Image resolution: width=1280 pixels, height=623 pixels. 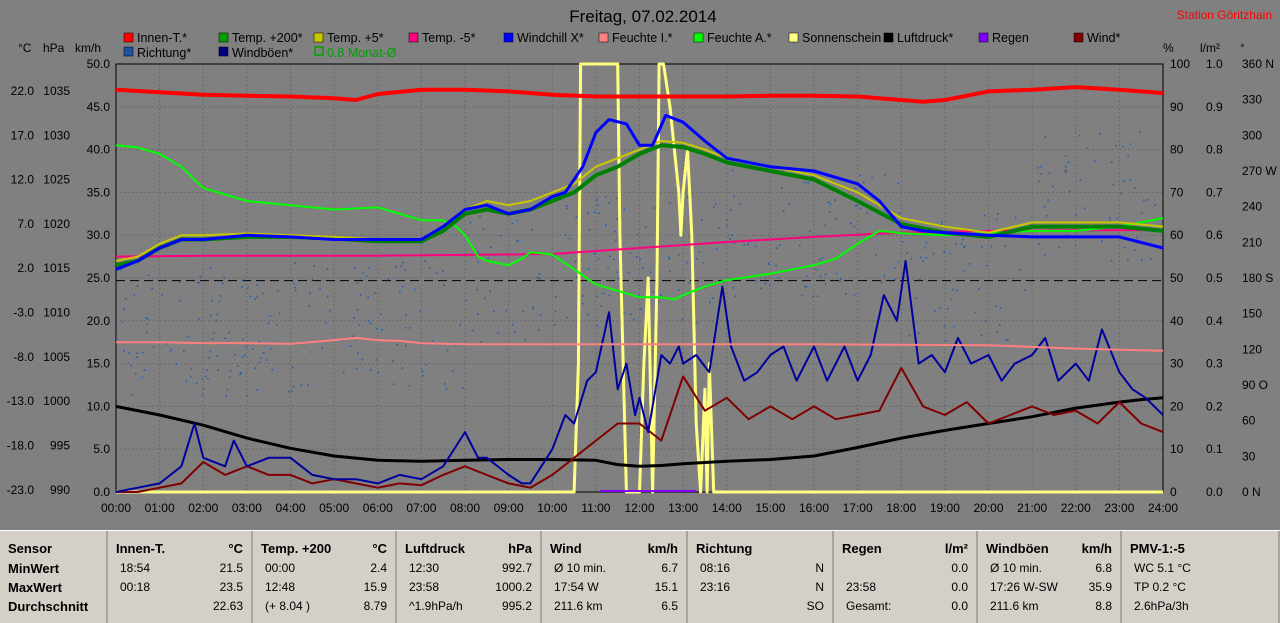 I want to click on stats-row: 23:58 0.0, so click(x=905, y=587).